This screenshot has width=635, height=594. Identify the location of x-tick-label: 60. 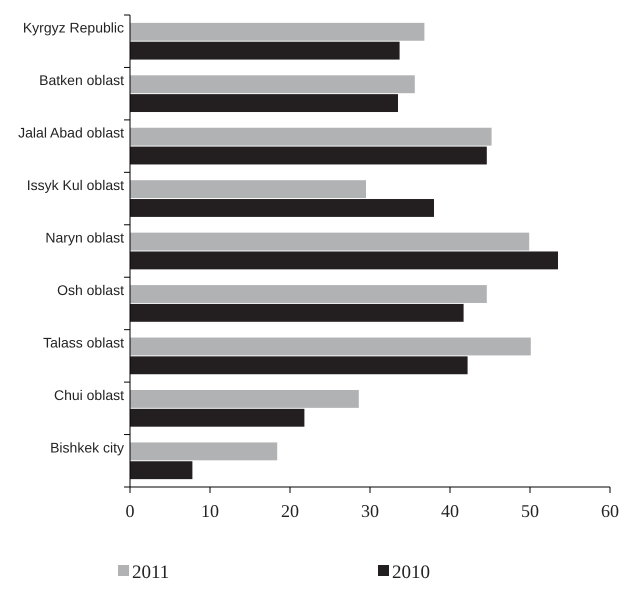
(610, 511).